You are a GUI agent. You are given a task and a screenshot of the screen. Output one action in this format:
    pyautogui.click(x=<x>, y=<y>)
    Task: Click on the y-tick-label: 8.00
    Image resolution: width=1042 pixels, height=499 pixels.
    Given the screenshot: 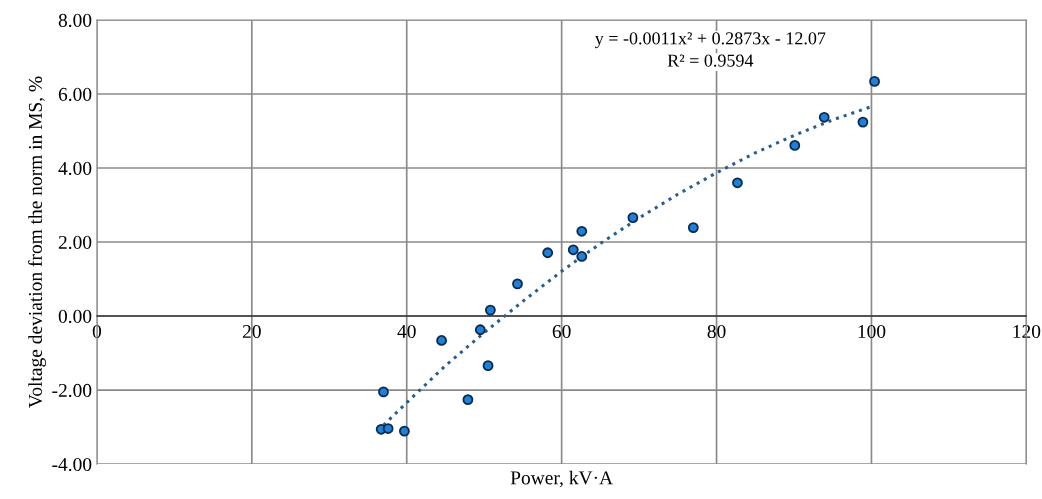 What is the action you would take?
    pyautogui.click(x=75, y=20)
    